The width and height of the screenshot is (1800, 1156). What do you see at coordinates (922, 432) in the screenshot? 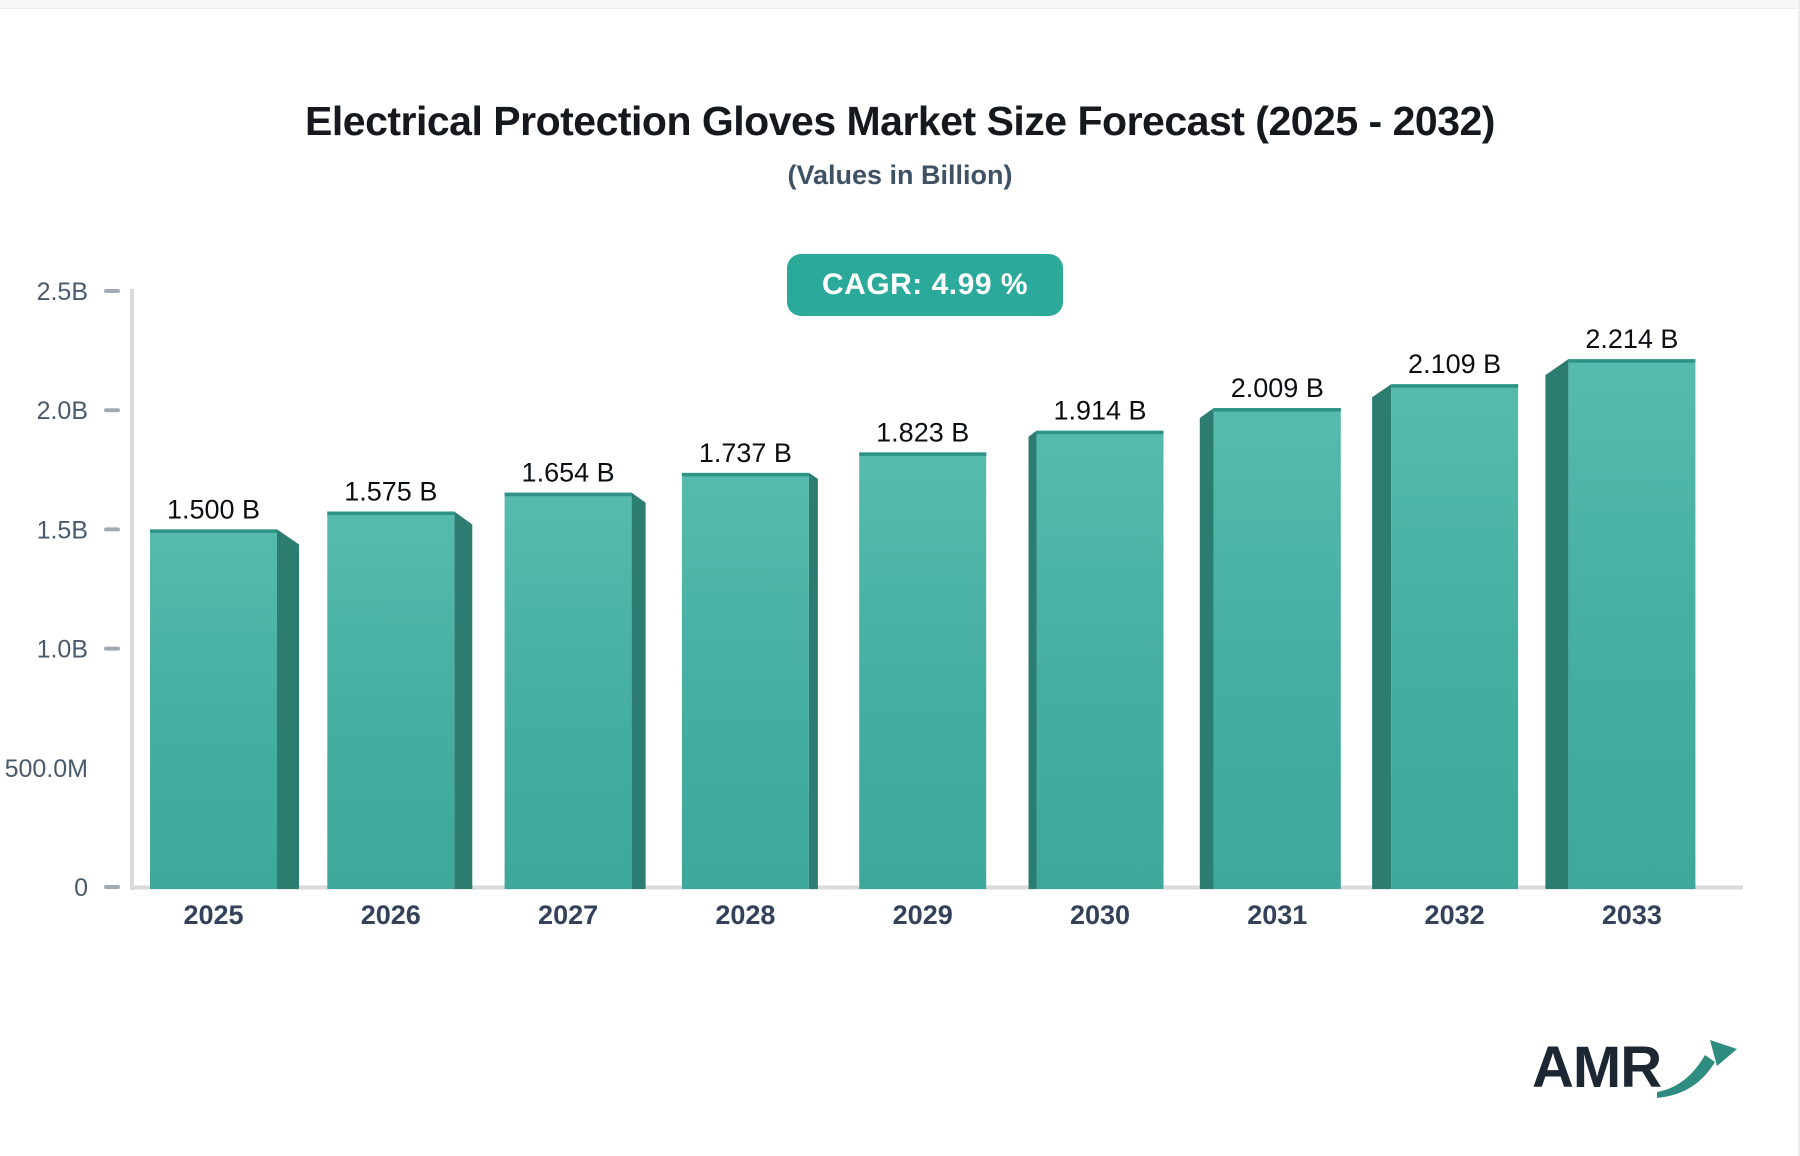
I see `bar-value-label-2029: 1.823 B` at bounding box center [922, 432].